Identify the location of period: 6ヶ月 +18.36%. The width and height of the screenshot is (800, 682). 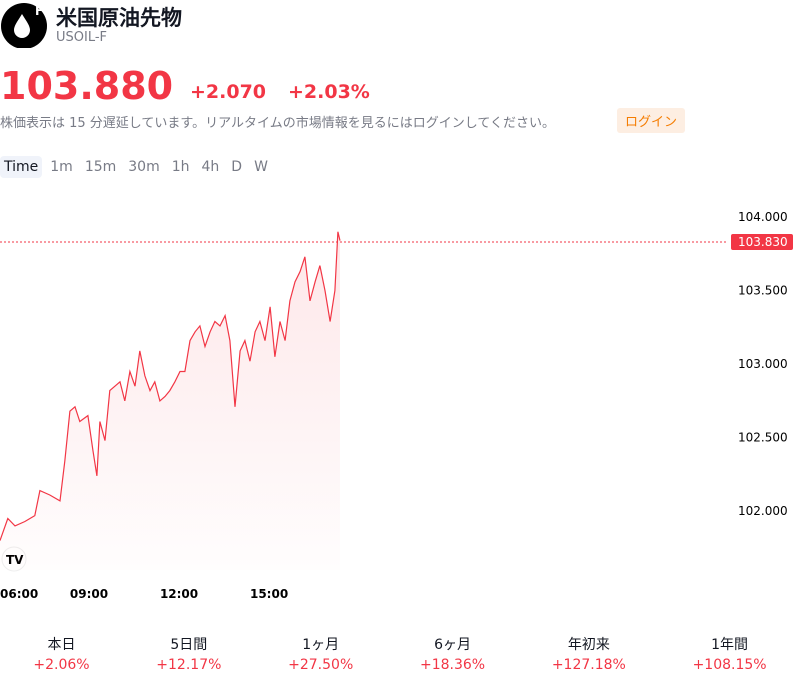
(452, 653).